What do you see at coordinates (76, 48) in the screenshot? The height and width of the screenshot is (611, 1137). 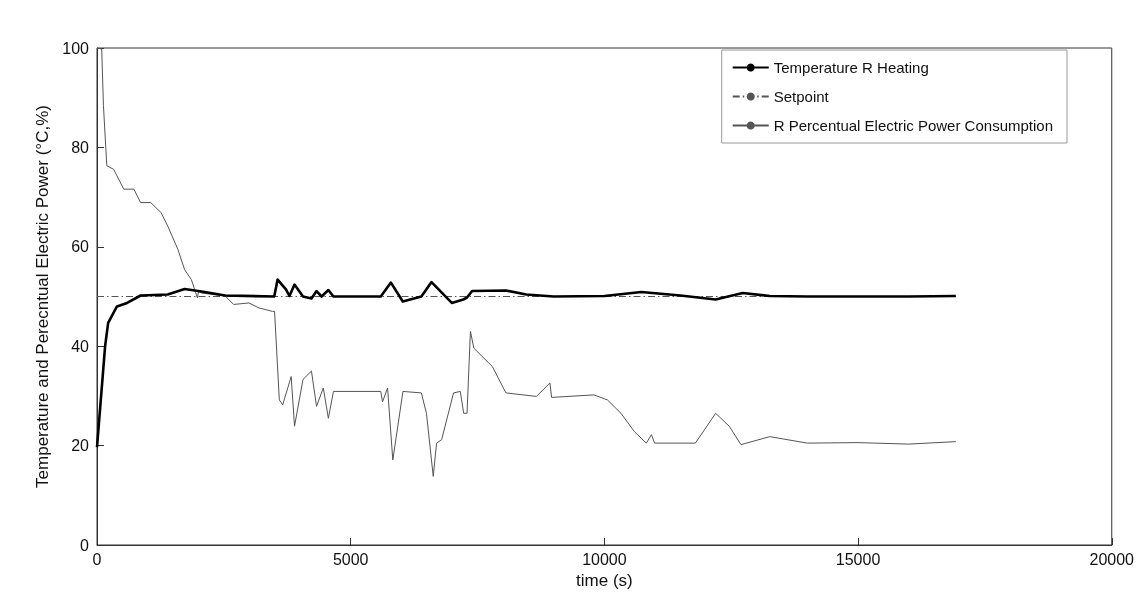 I see `y-tick-label: 100` at bounding box center [76, 48].